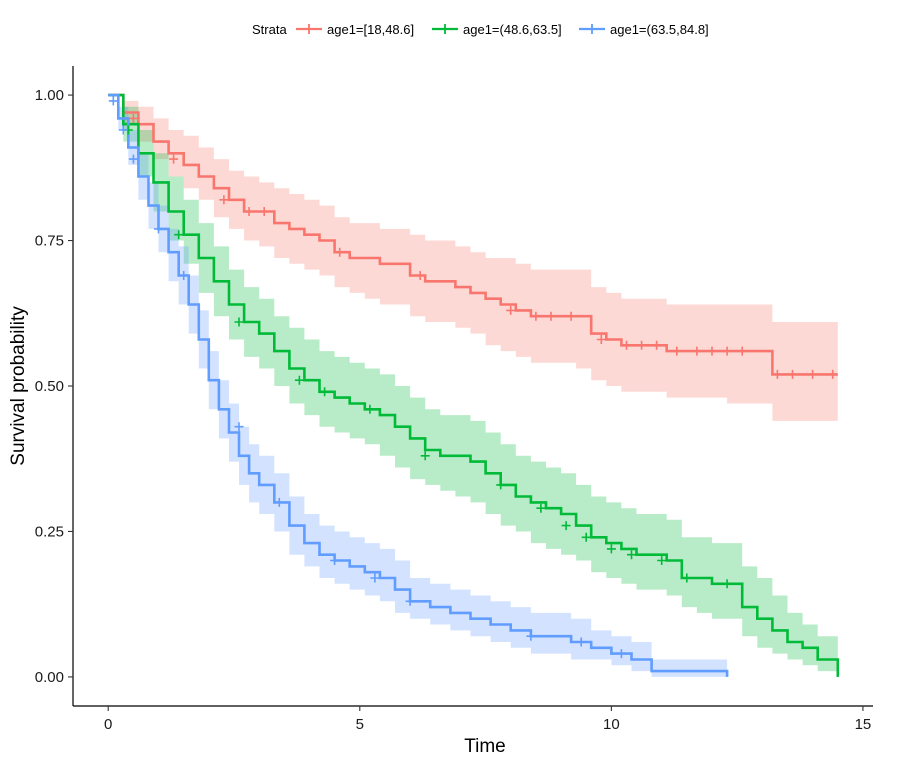  Describe the element at coordinates (485, 746) in the screenshot. I see `x-axis-title: Time` at that location.